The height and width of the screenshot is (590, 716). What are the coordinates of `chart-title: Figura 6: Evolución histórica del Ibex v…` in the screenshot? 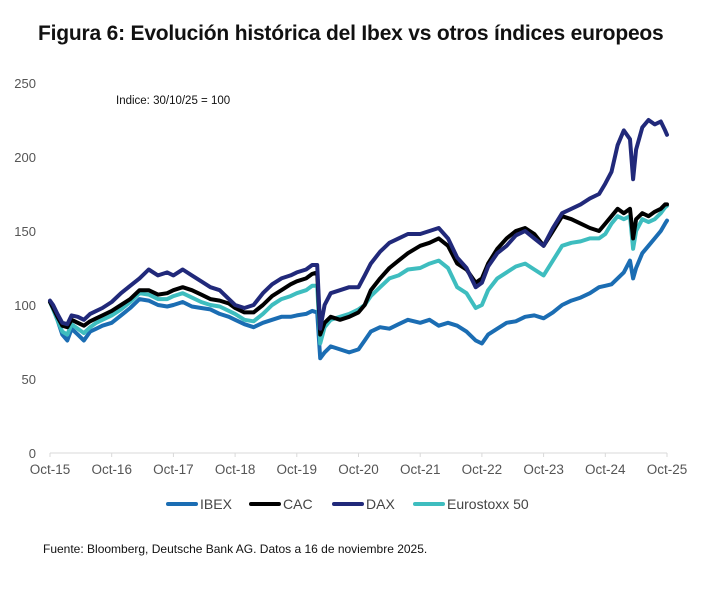 It's located at (351, 33).